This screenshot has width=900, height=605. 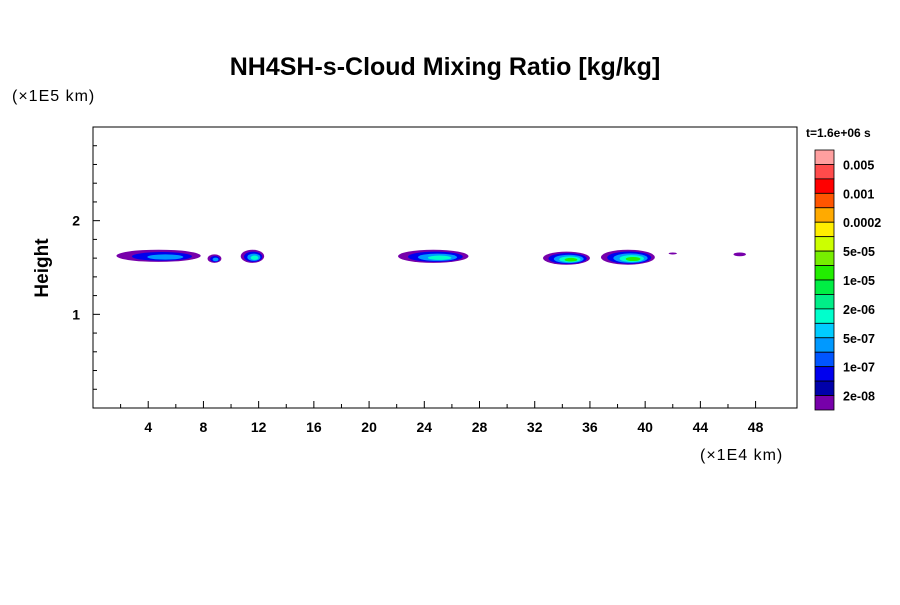 I want to click on x-tick-label: 20, so click(x=369, y=427).